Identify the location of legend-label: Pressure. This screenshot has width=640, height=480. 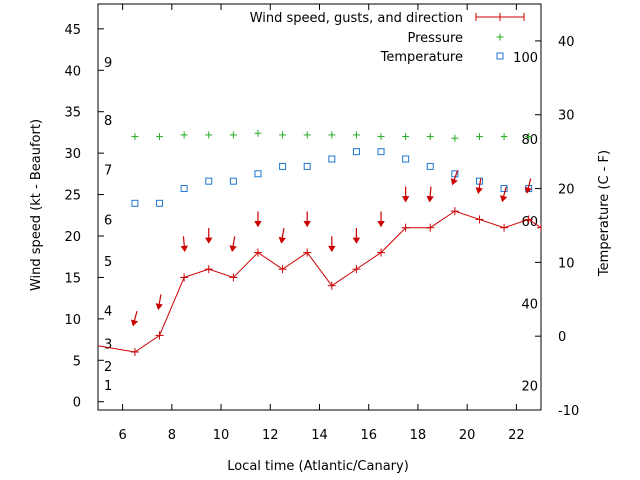
(435, 38).